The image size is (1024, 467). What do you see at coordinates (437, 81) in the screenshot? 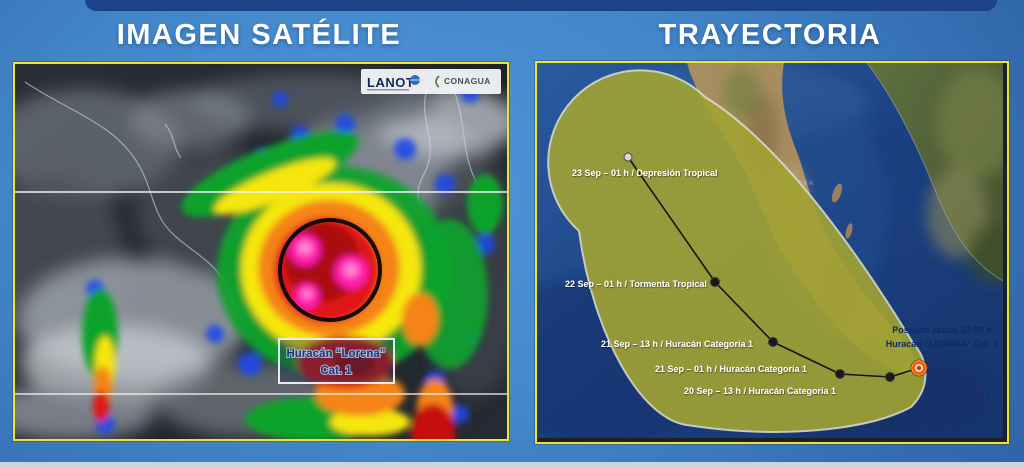
I see `conagua-drop-icon` at bounding box center [437, 81].